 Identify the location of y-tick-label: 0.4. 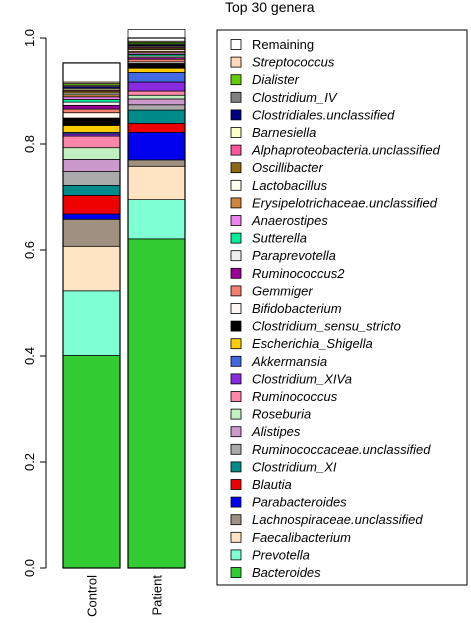
(29, 356).